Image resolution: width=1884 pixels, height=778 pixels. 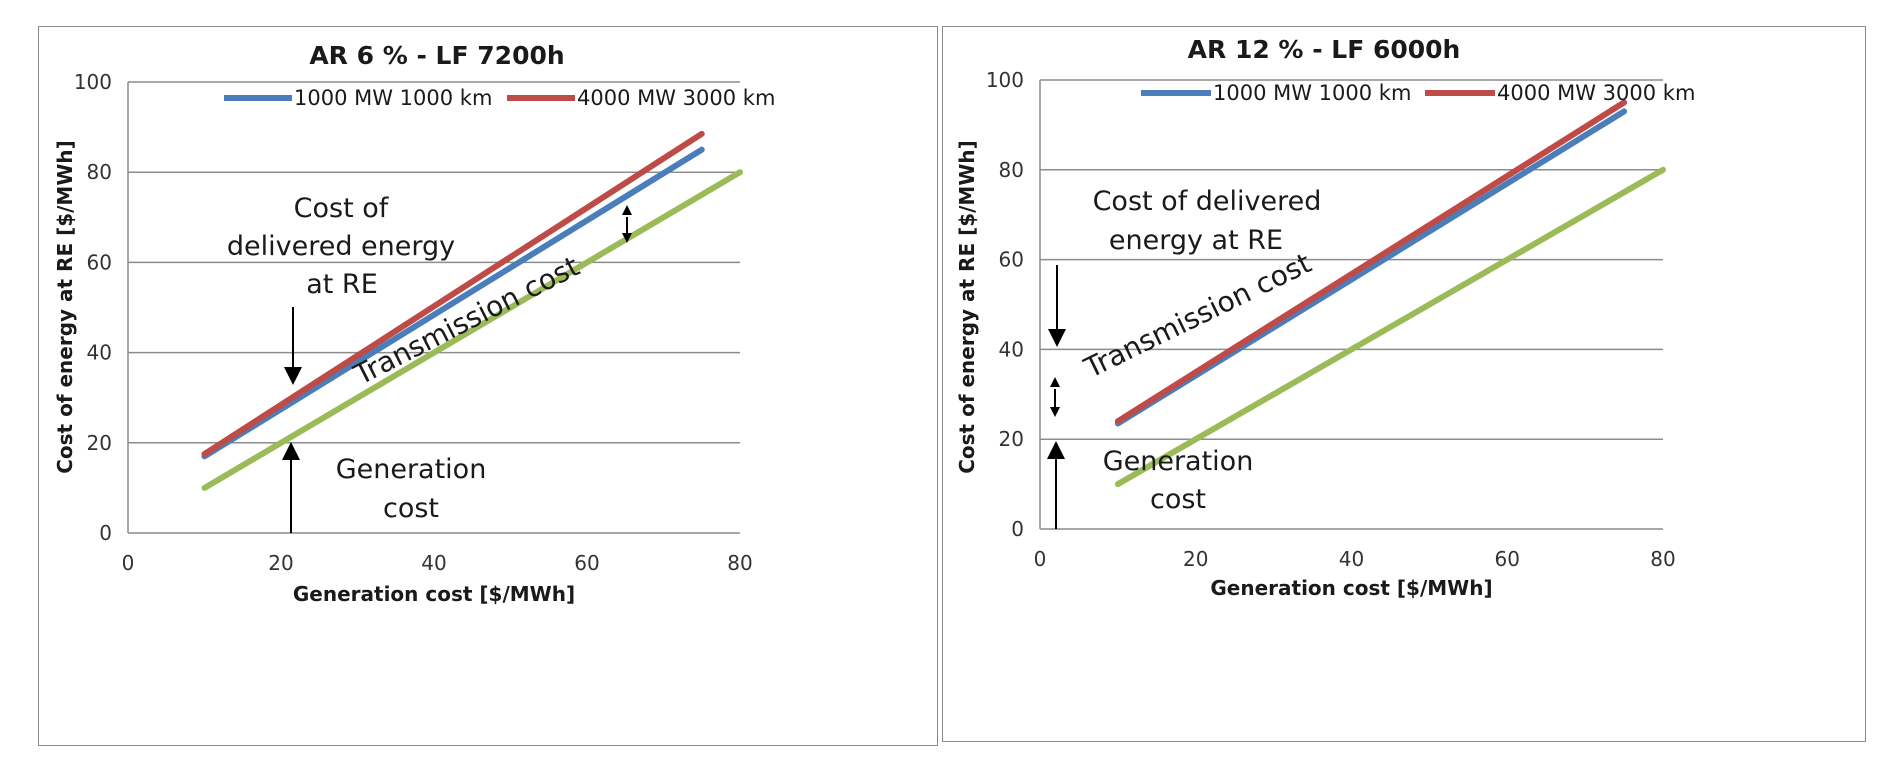 I want to click on y-tick-label-left-0: 0, so click(x=105, y=533).